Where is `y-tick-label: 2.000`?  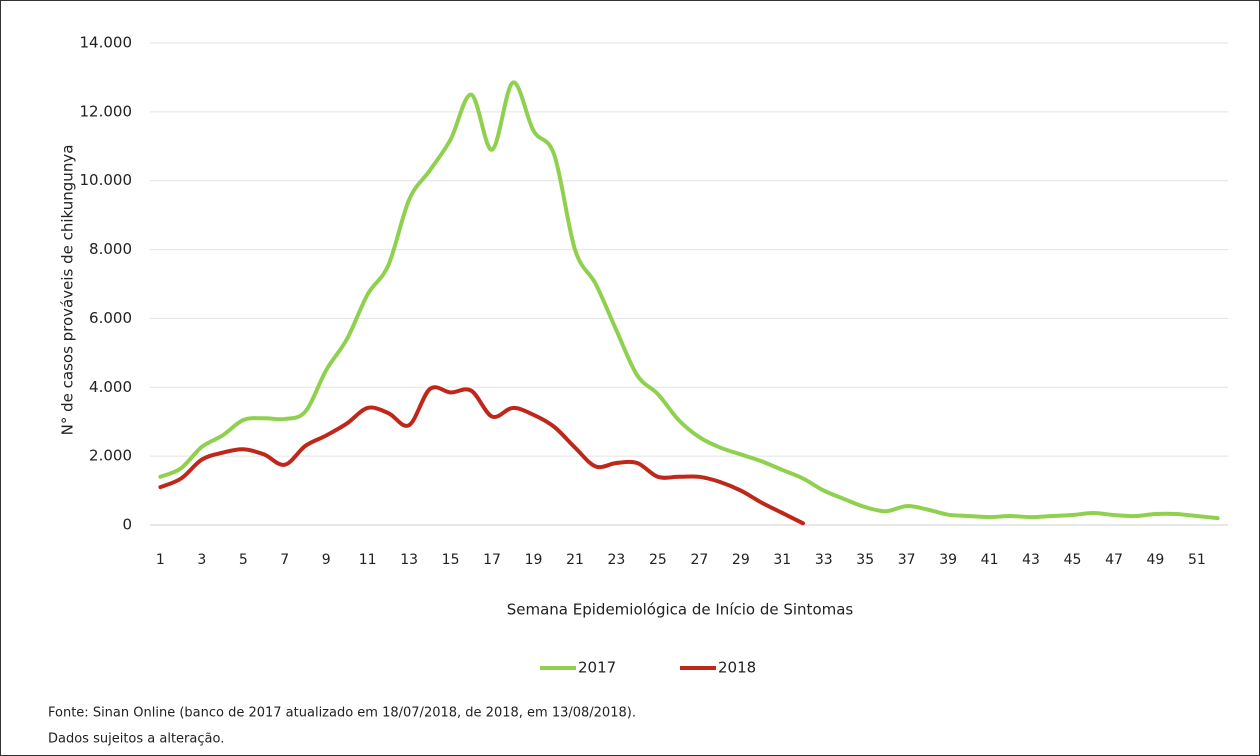 y-tick-label: 2.000 is located at coordinates (110, 456).